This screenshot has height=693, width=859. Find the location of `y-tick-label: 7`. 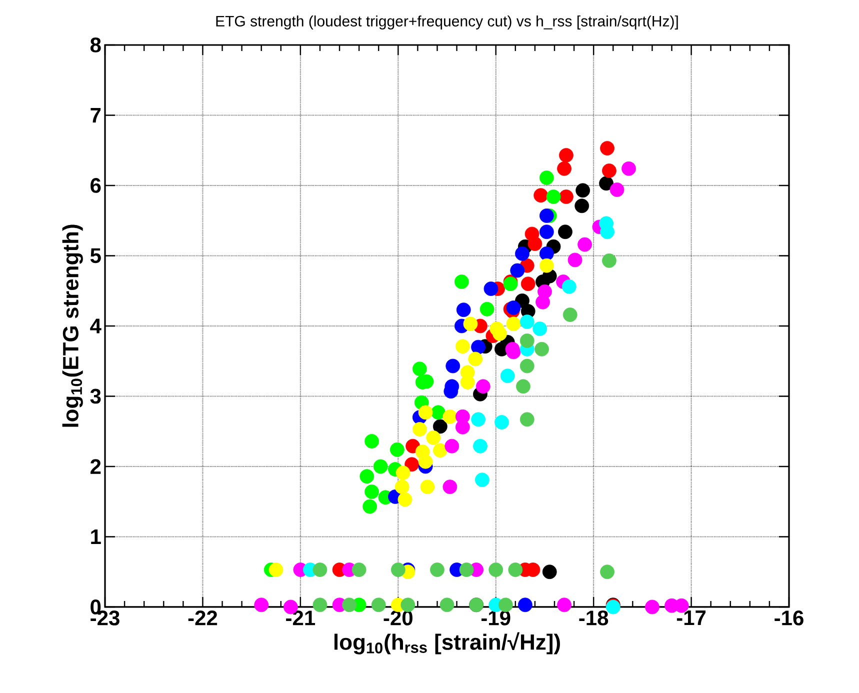

y-tick-label: 7 is located at coordinates (95, 115).